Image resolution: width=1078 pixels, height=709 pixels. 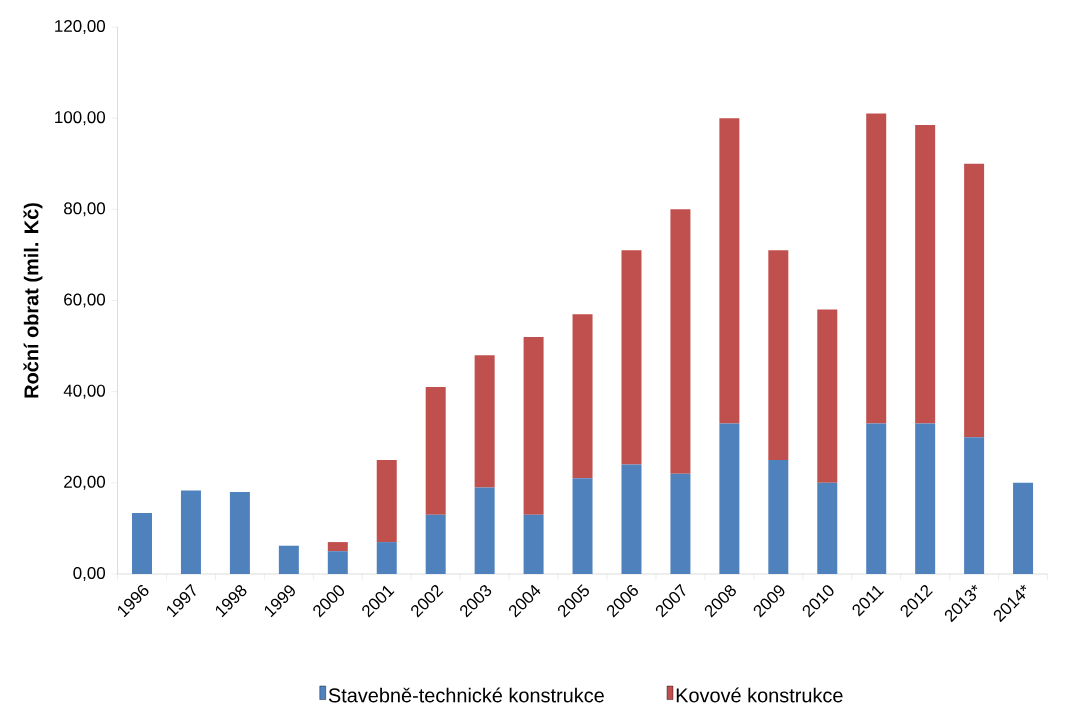 What do you see at coordinates (80, 27) in the screenshot?
I see `y-tick-label: 120,00` at bounding box center [80, 27].